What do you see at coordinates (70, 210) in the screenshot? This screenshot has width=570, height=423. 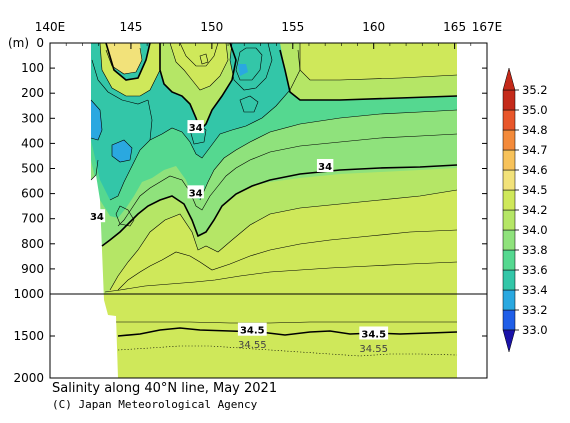 I see `no-data-west-top` at bounding box center [70, 210].